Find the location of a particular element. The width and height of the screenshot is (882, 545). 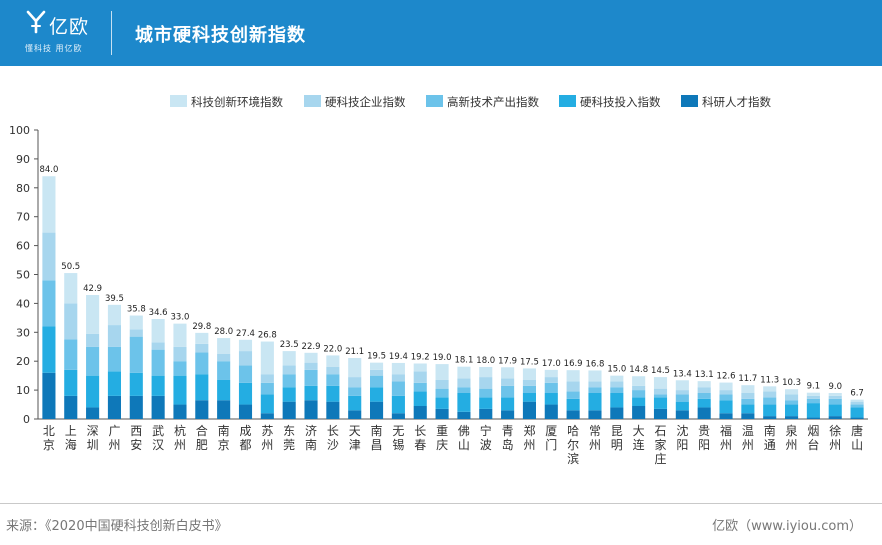

x-tick-label: 苏州 is located at coordinates (267, 438).